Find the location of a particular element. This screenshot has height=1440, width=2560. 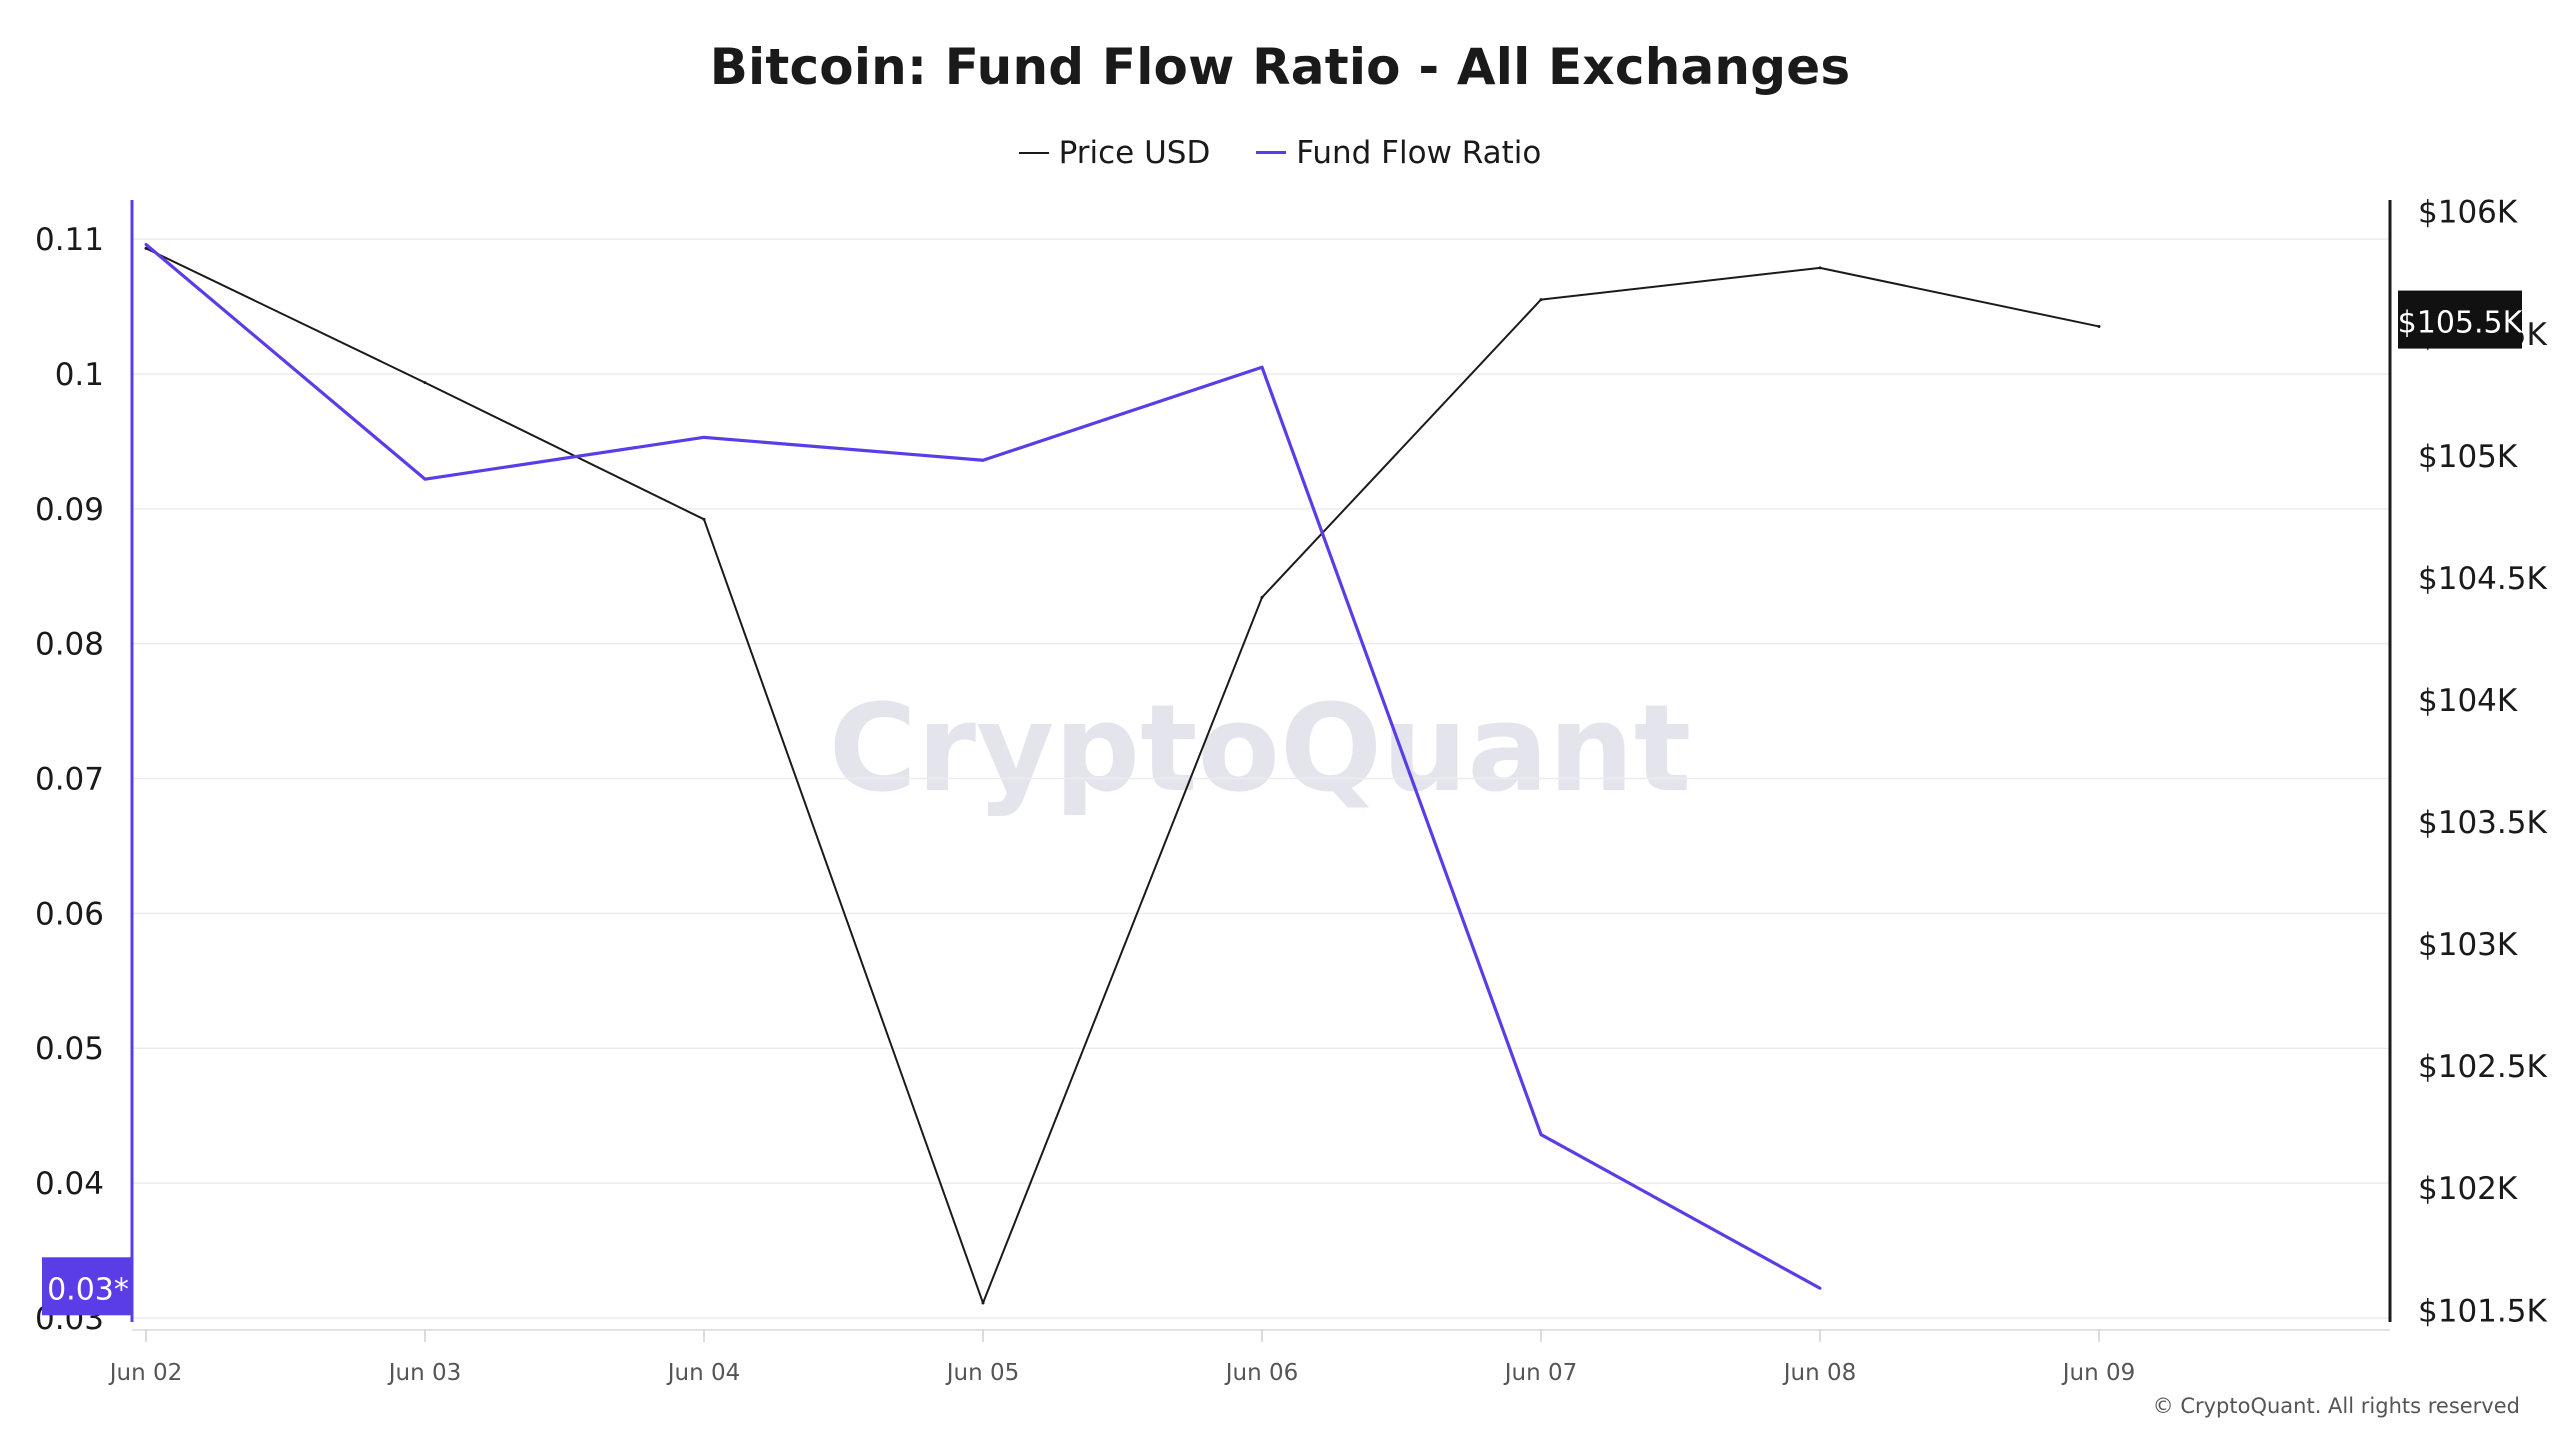

legend-swatch-fund-flow is located at coordinates (1271, 152).